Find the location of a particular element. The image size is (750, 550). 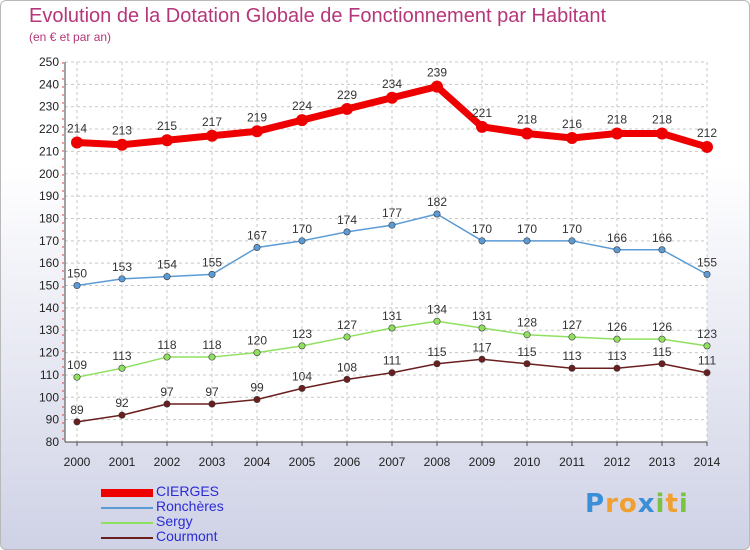

data-label-courmont: 104 is located at coordinates (302, 376).